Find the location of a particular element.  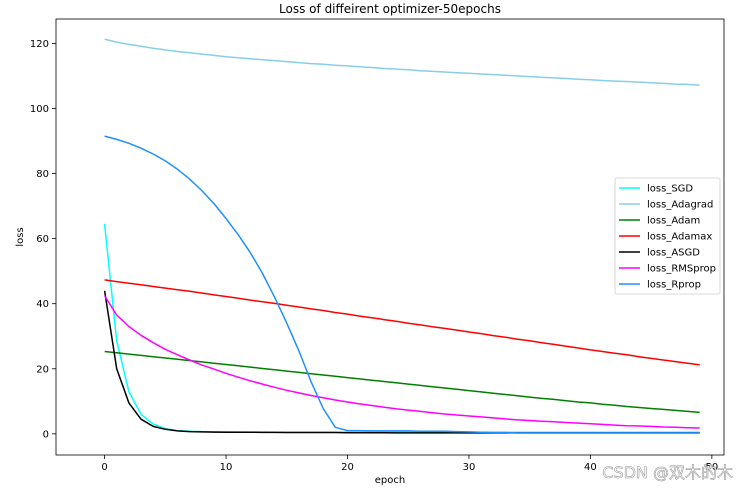

x-axis-label: epoch is located at coordinates (390, 480).